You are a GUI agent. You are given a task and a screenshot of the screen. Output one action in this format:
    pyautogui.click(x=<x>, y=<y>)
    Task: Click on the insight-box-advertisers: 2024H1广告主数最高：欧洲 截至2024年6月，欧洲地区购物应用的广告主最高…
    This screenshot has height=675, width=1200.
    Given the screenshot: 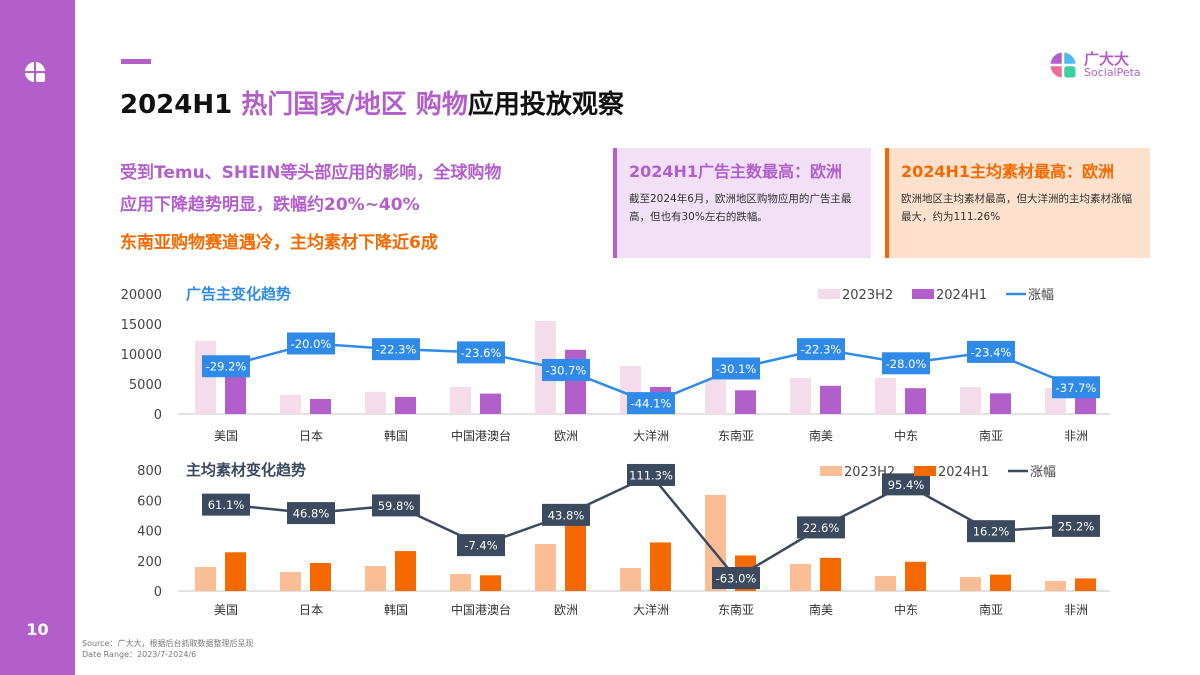 What is the action you would take?
    pyautogui.click(x=742, y=203)
    